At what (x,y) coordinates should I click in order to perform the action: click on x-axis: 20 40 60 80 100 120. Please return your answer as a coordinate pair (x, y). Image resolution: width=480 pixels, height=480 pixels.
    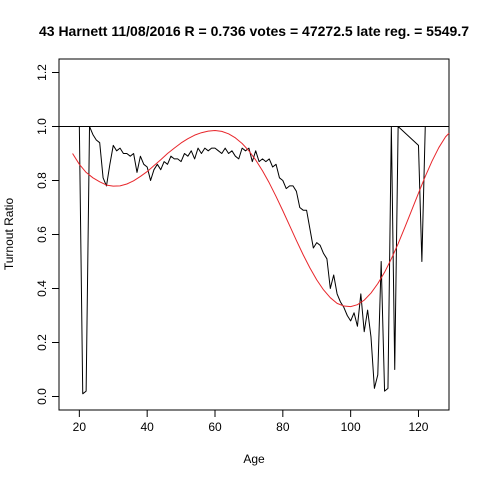
    Looking at the image, I should click on (251, 422).